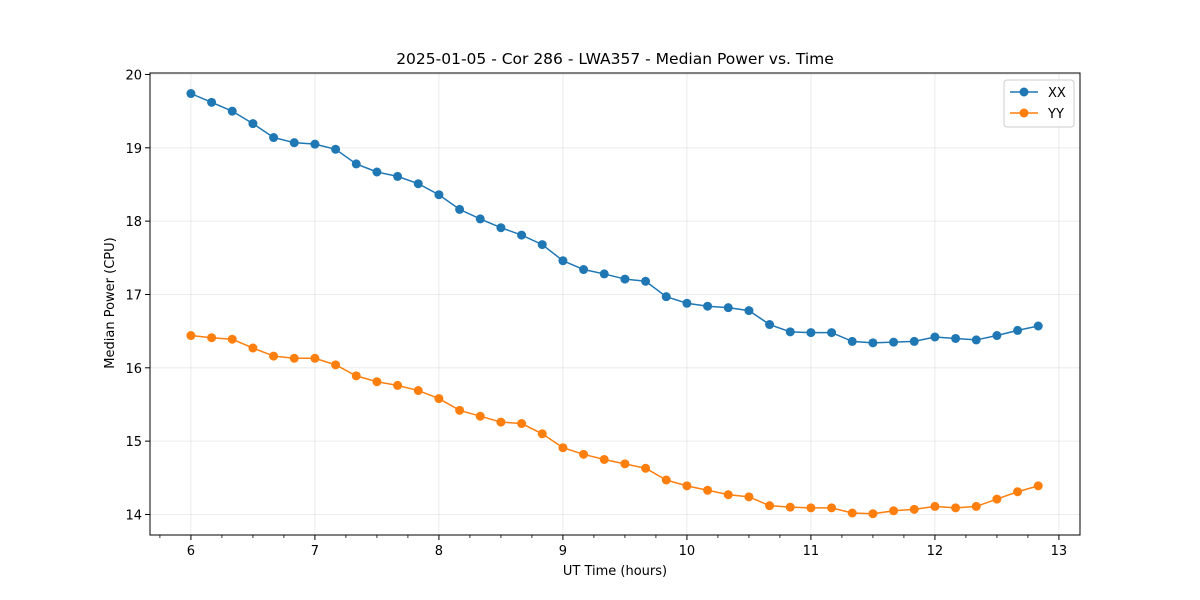 Image resolution: width=1200 pixels, height=600 pixels. I want to click on x-tick-label: 12, so click(935, 551).